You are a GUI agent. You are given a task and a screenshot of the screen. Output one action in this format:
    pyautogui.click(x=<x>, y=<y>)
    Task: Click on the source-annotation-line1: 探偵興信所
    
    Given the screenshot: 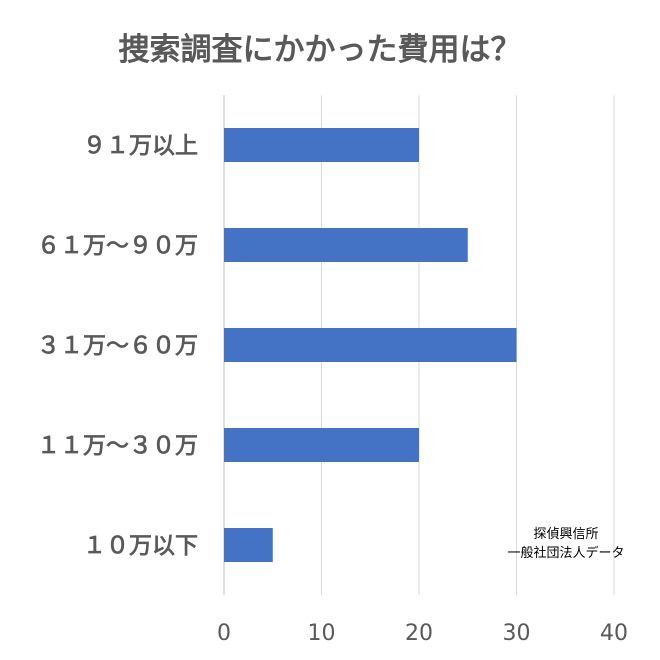 What is the action you would take?
    pyautogui.click(x=565, y=534)
    